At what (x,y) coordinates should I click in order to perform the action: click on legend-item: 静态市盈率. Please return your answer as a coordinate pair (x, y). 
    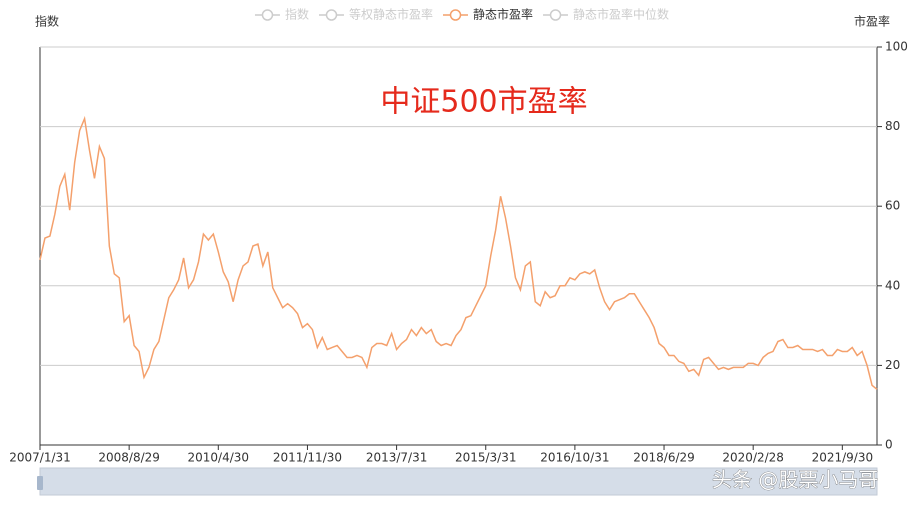
    Looking at the image, I should click on (488, 14).